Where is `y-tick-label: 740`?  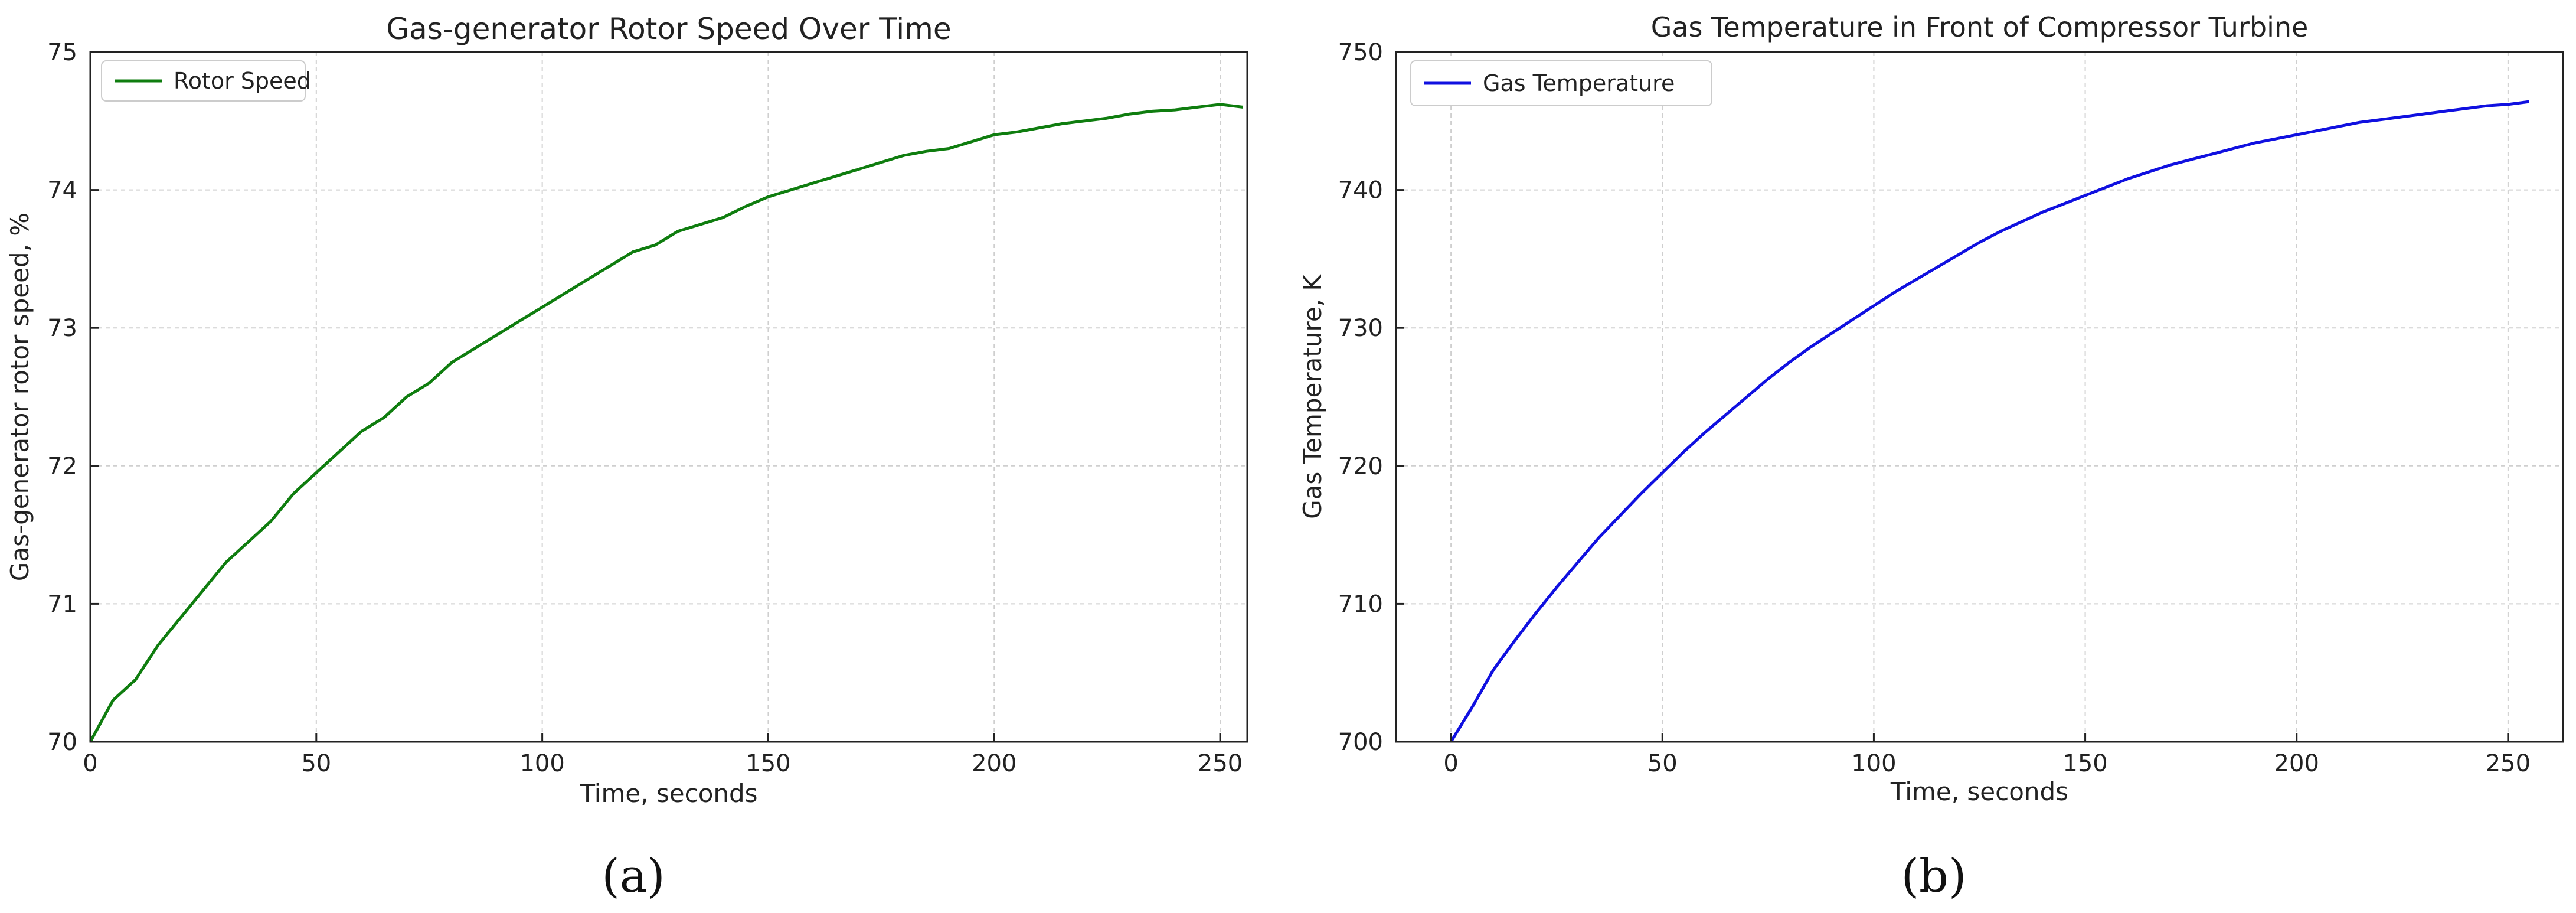
y-tick-label: 740 is located at coordinates (1360, 190).